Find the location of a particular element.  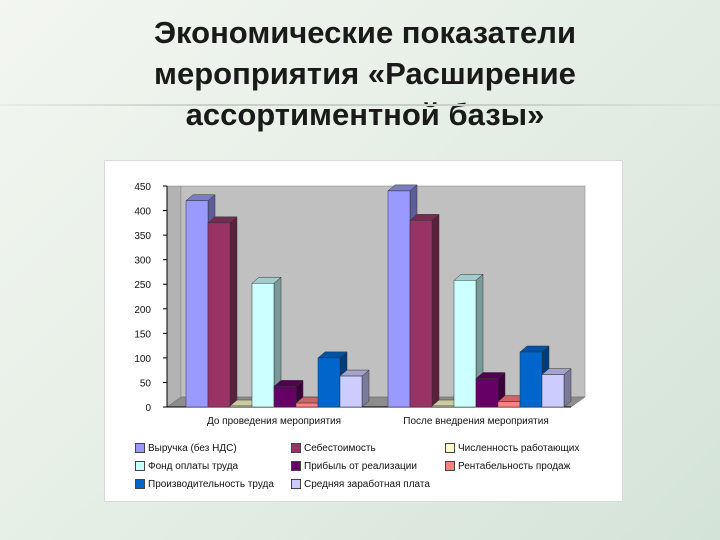

side-wall is located at coordinates (174, 296).